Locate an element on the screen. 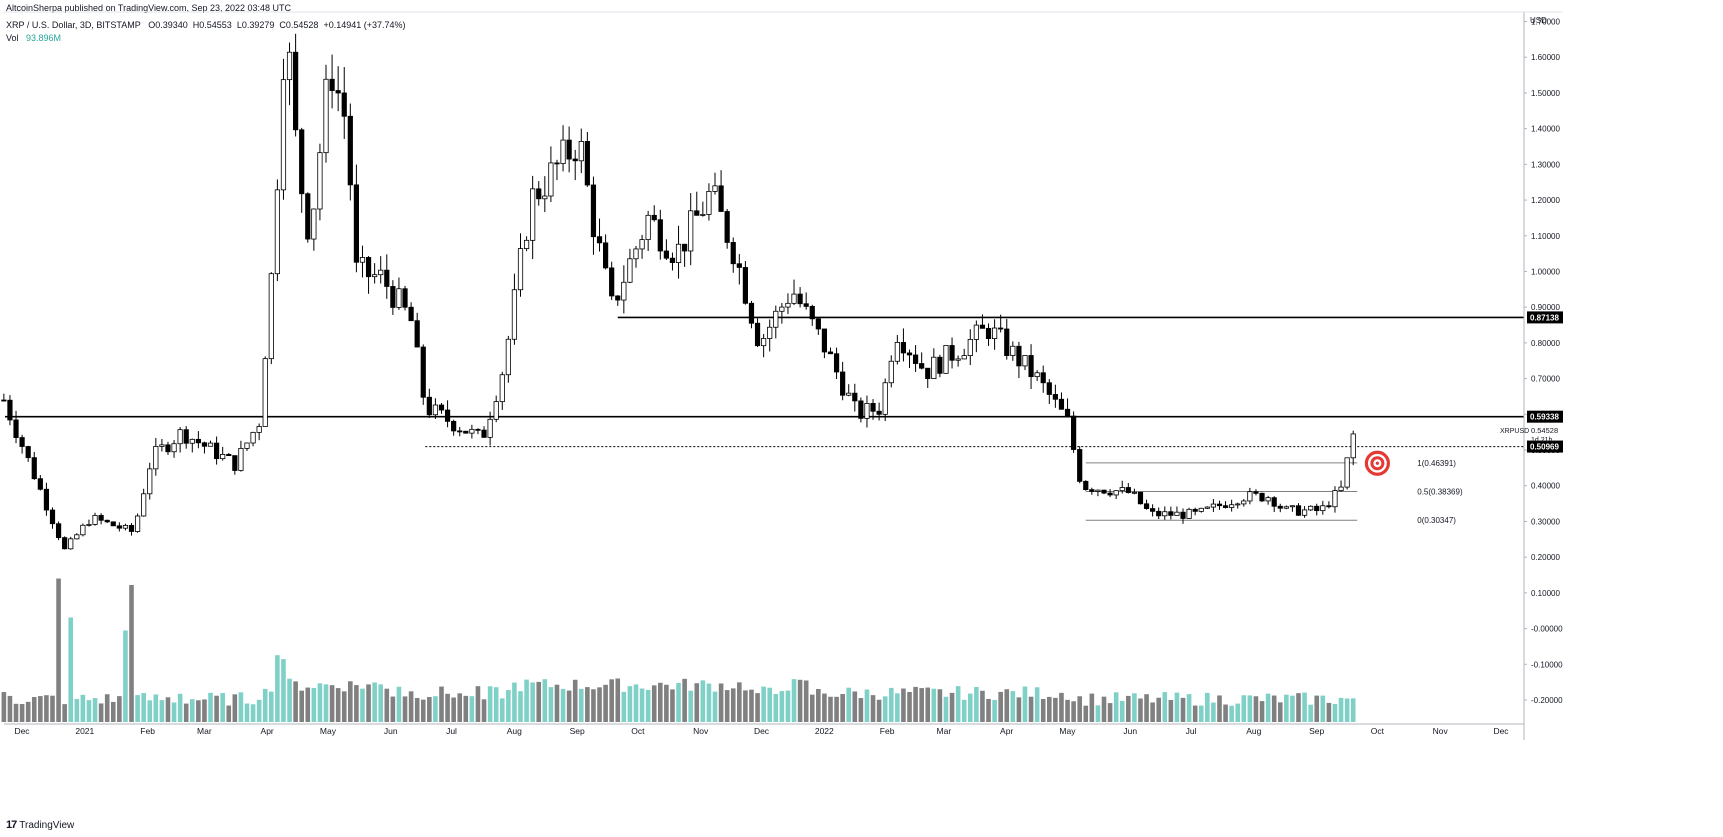 The height and width of the screenshot is (837, 1723). target-marker is located at coordinates (1377, 463).